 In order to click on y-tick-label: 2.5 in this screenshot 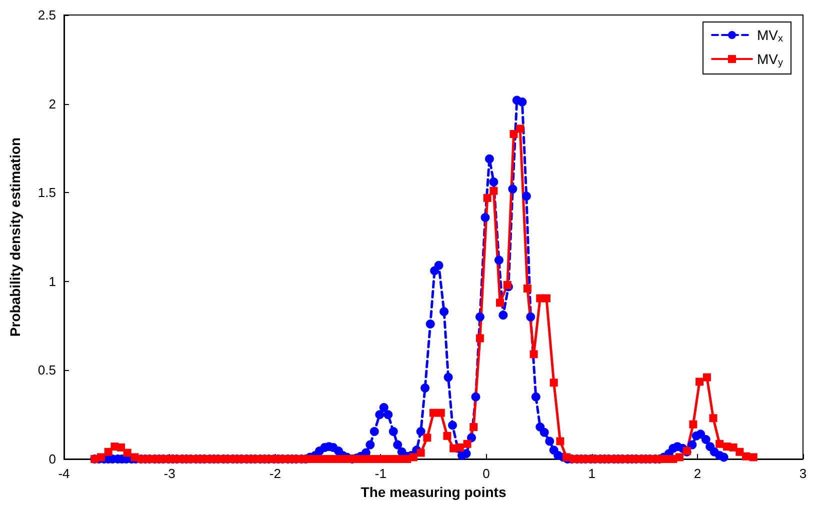, I will do `click(47, 15)`.